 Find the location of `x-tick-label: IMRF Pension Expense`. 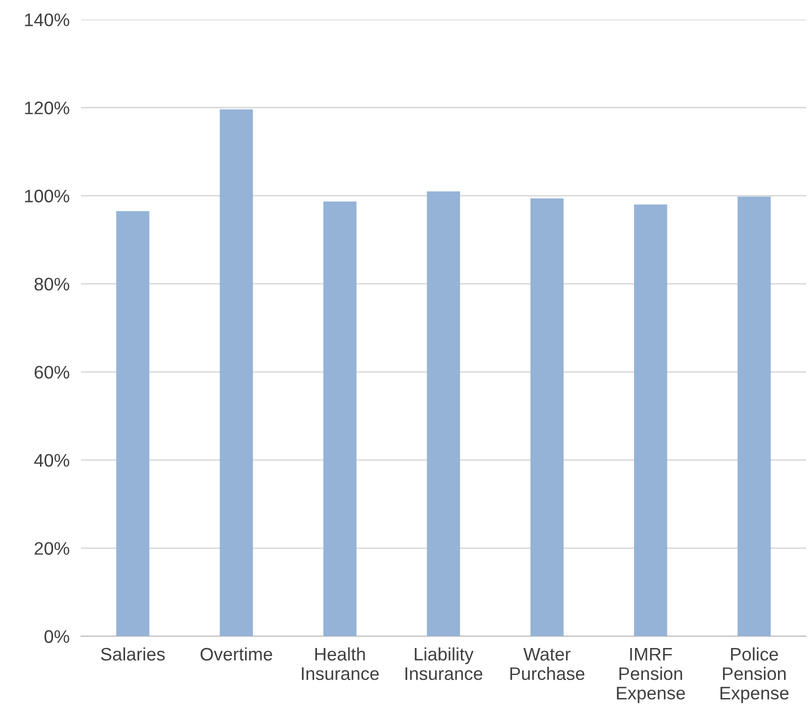

x-tick-label: IMRF Pension Expense is located at coordinates (650, 676).